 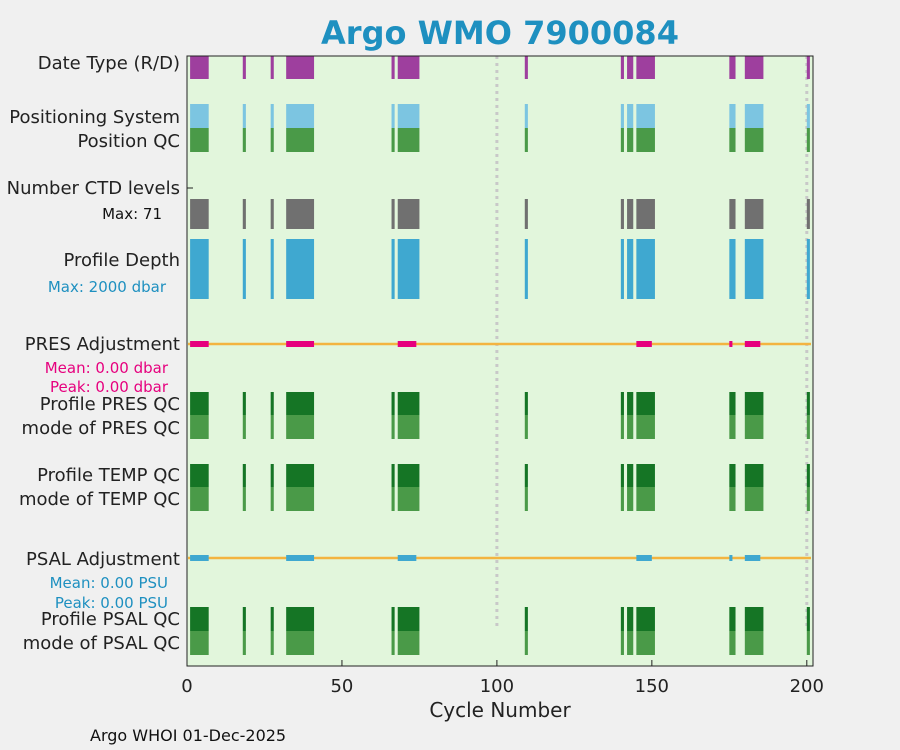 I want to click on label-depth-max: Max: 2000 dbar, so click(x=107, y=287).